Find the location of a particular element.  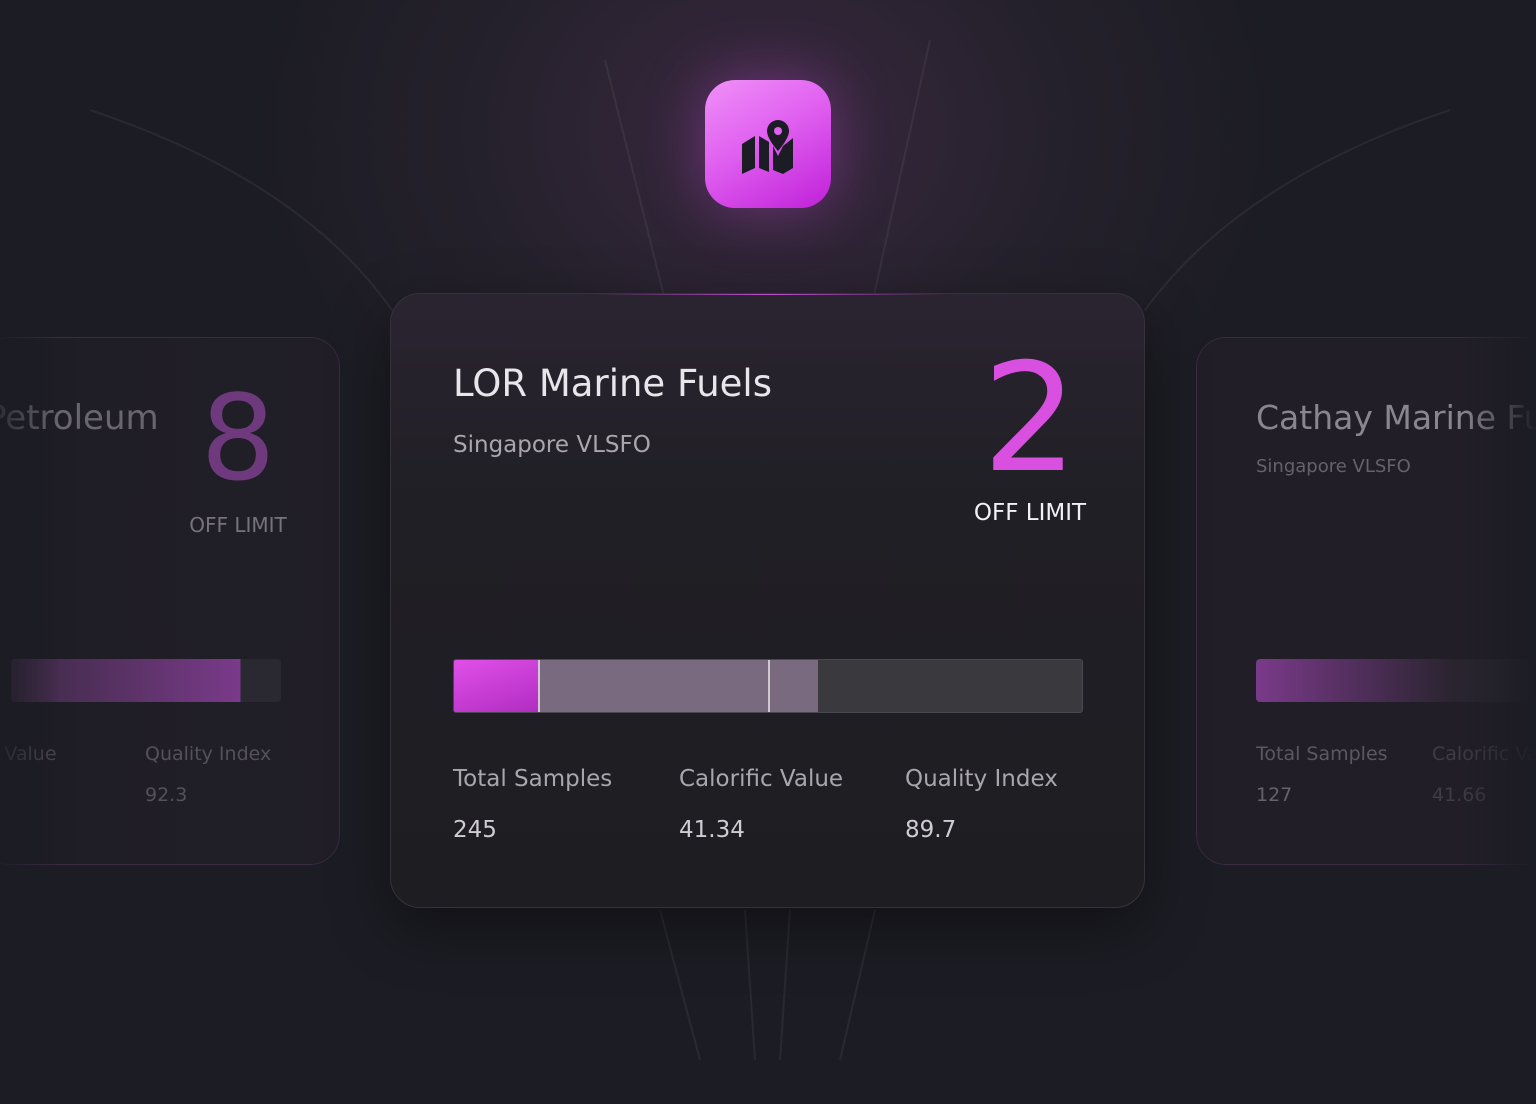

card-title: Cathay Marine Fuels is located at coordinates (1396, 417).